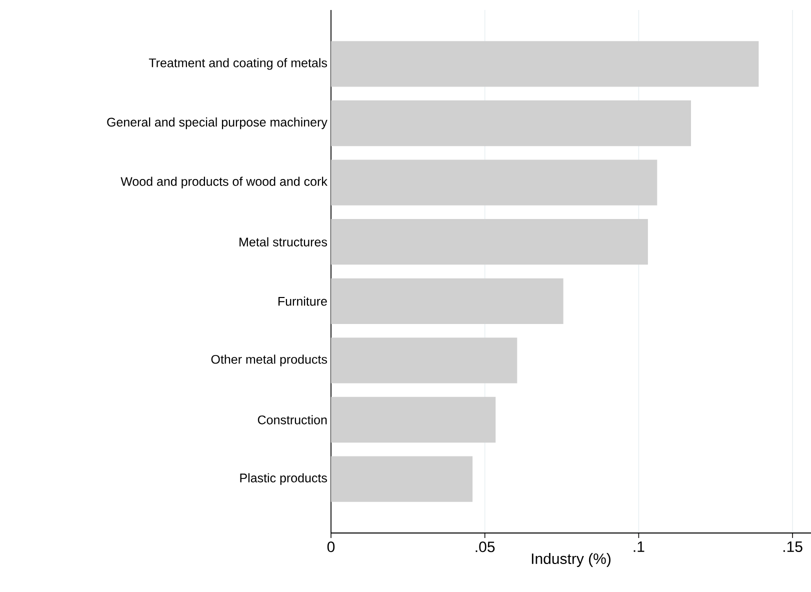 Image resolution: width=811 pixels, height=592 pixels. Describe the element at coordinates (224, 182) in the screenshot. I see `y-tick-label: Wood and products of wood and cork` at that location.